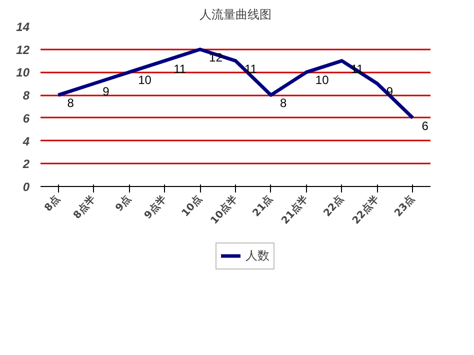 This screenshot has width=474, height=355. I want to click on x-tick-label: 9点, so click(123, 203).